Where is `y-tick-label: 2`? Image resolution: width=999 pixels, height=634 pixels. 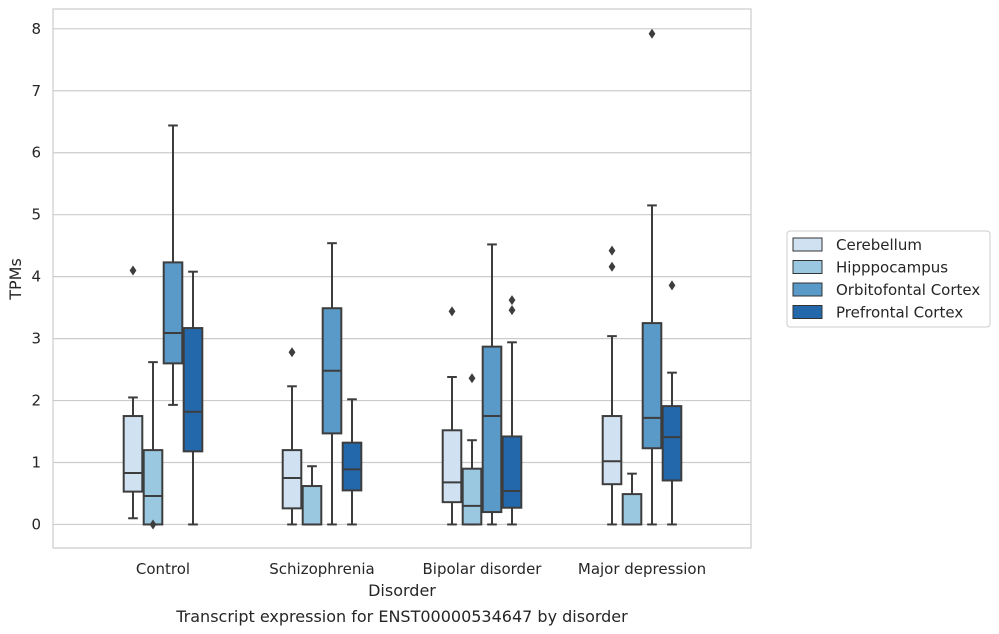
y-tick-label: 2 is located at coordinates (36, 401).